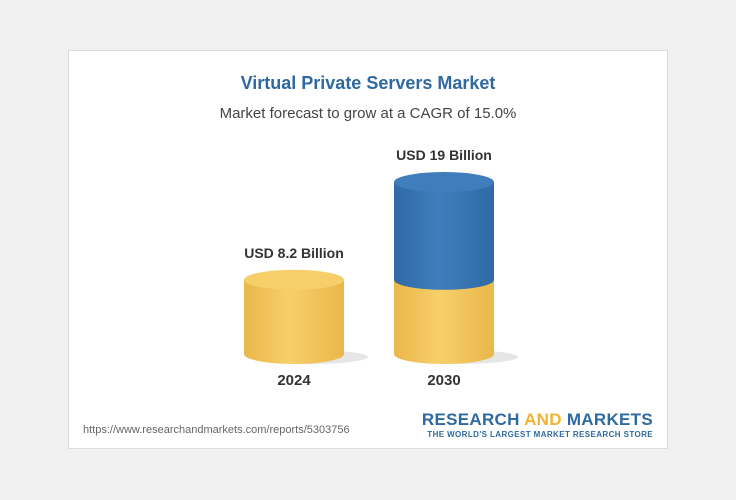 The height and width of the screenshot is (500, 736). I want to click on chart-title: Virtual Private Servers Market, so click(368, 83).